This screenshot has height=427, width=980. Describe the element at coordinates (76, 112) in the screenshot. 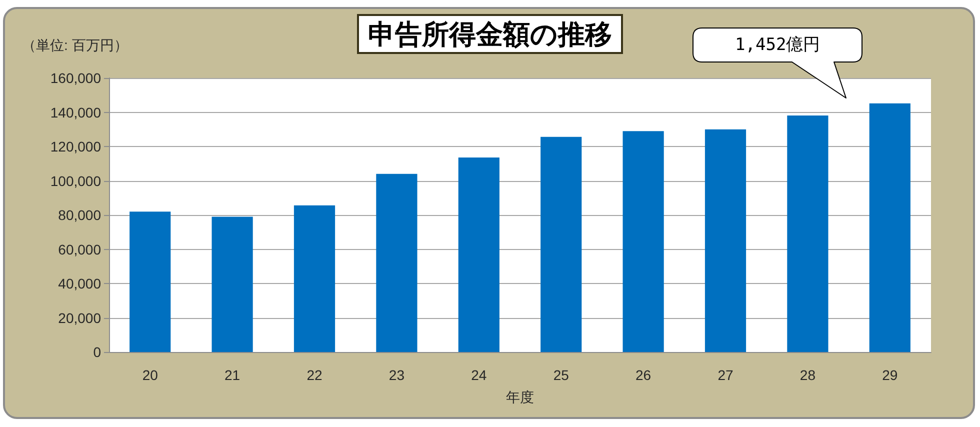

I see `y-tick-label: 140,000` at that location.